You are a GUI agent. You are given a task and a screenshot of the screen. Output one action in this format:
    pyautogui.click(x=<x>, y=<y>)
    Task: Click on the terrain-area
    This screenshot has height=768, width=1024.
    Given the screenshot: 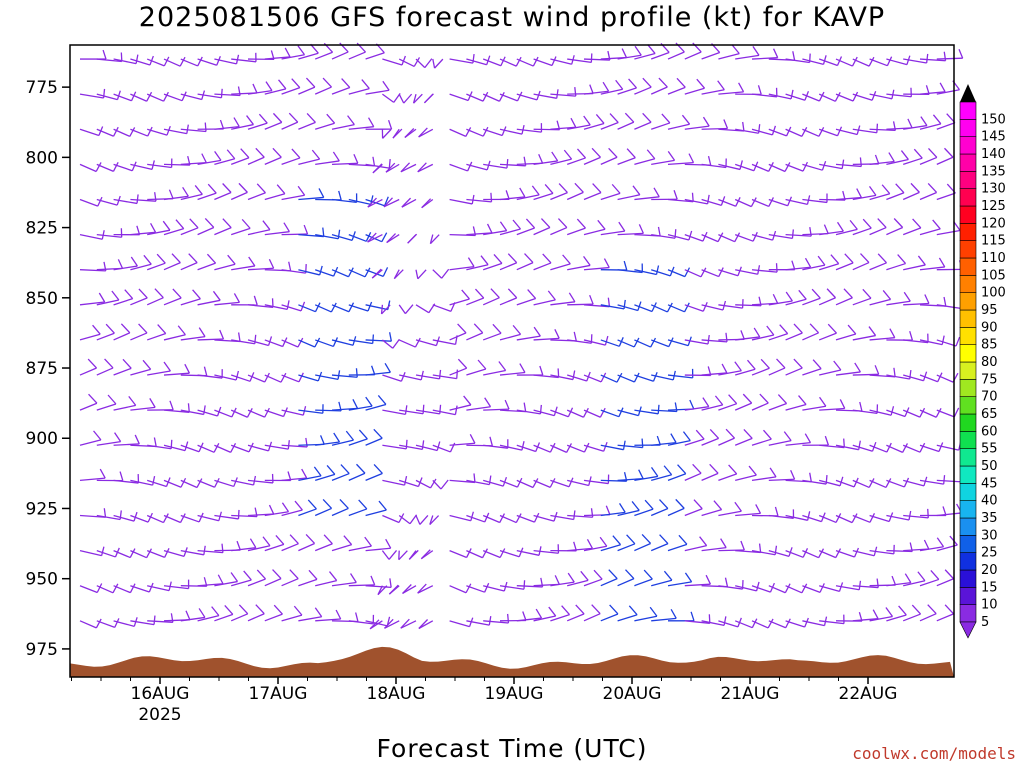 What is the action you would take?
    pyautogui.click(x=512, y=661)
    